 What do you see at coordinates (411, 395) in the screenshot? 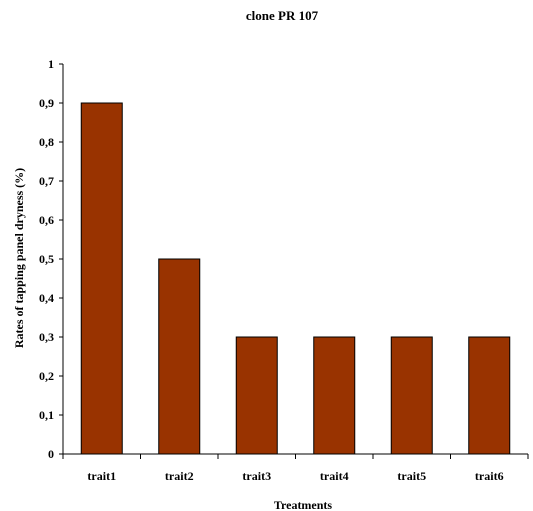
I see `bar-trait5` at bounding box center [411, 395].